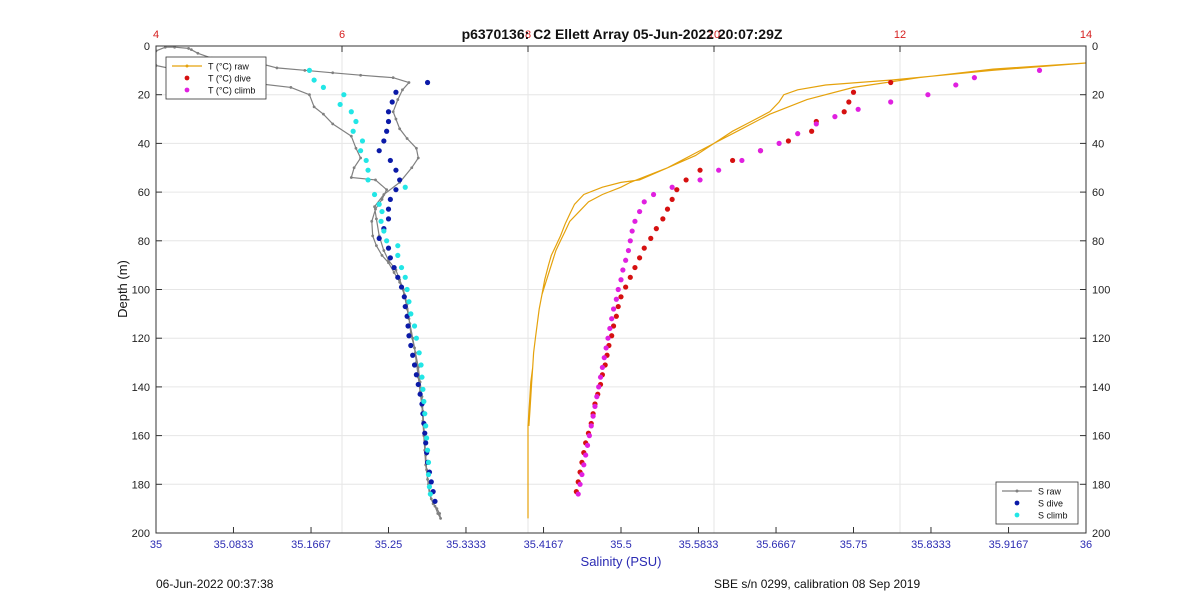 Image resolution: width=1200 pixels, height=601 pixels. What do you see at coordinates (389, 545) in the screenshot?
I see `x-bottom-tick-label: 35.25` at bounding box center [389, 545].